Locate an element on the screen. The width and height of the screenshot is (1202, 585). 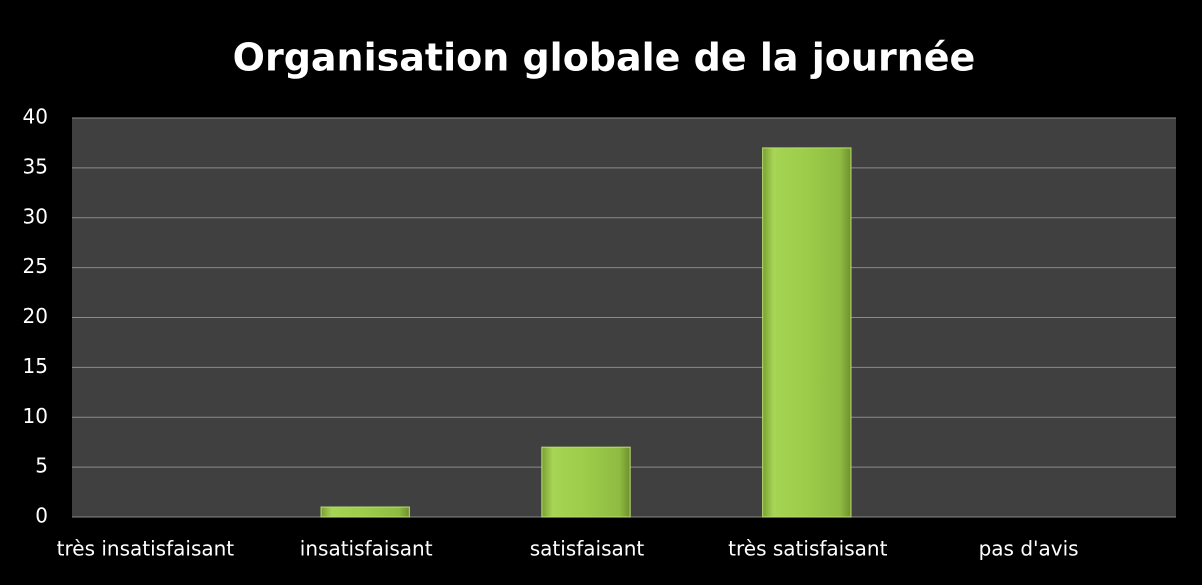
x-tick-label: insatisfaisant is located at coordinates (366, 549).